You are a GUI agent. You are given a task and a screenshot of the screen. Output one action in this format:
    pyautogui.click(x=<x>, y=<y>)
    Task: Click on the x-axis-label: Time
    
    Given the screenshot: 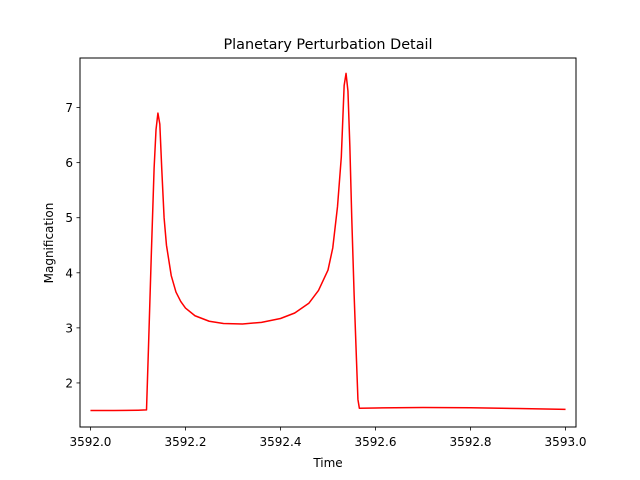 What is the action you would take?
    pyautogui.click(x=327, y=463)
    